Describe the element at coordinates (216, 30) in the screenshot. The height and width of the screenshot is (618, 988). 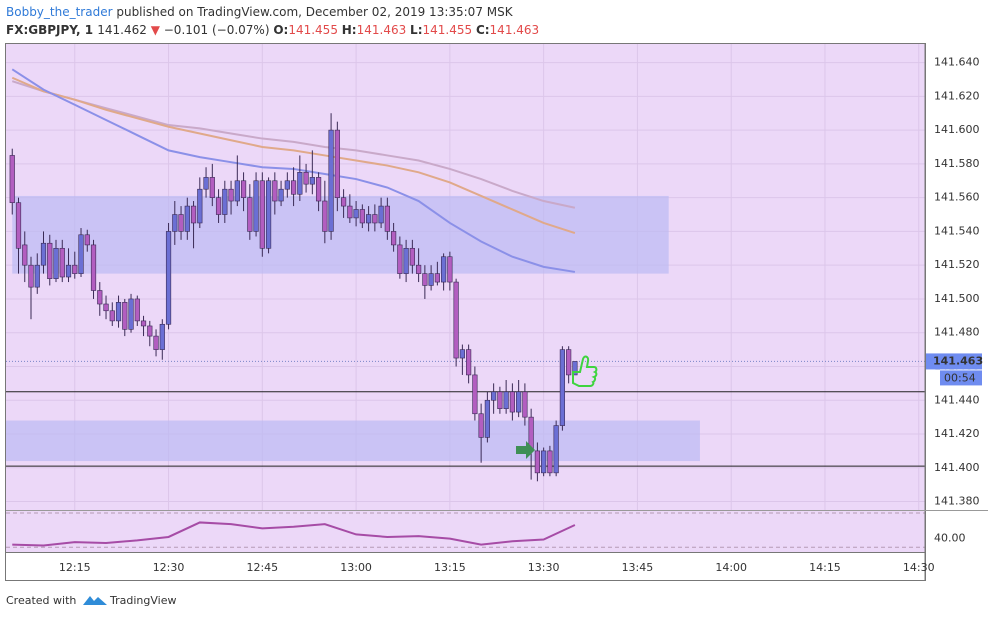
I see `change: −0.101 (−0.07%)` at that location.